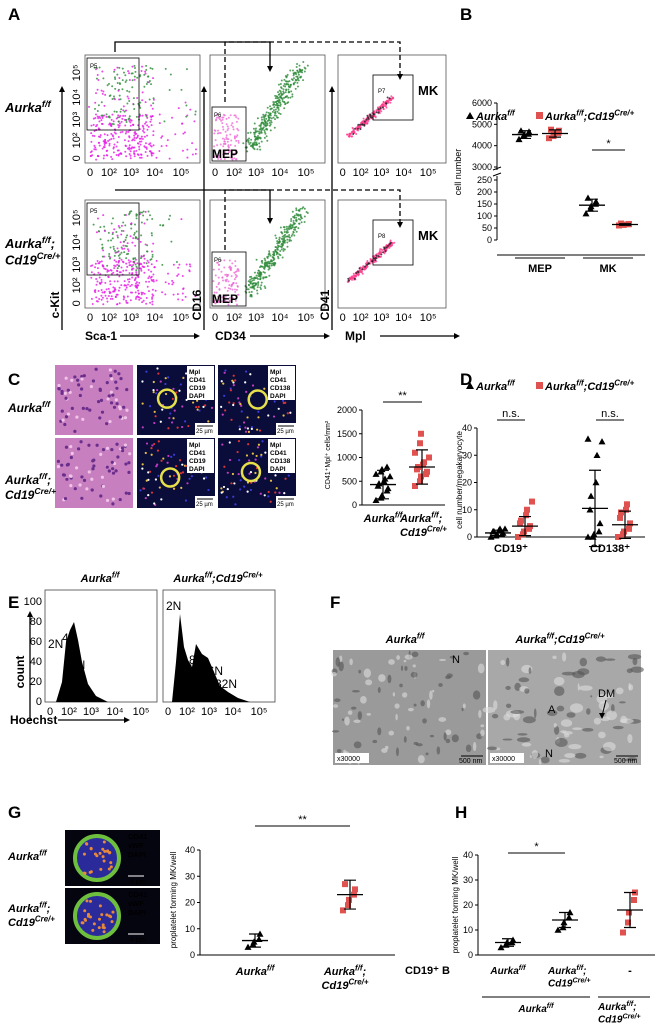 Image resolution: width=659 pixels, height=1029 pixels. What do you see at coordinates (33, 720) in the screenshot?
I see `axis-title: Hoechst` at bounding box center [33, 720].